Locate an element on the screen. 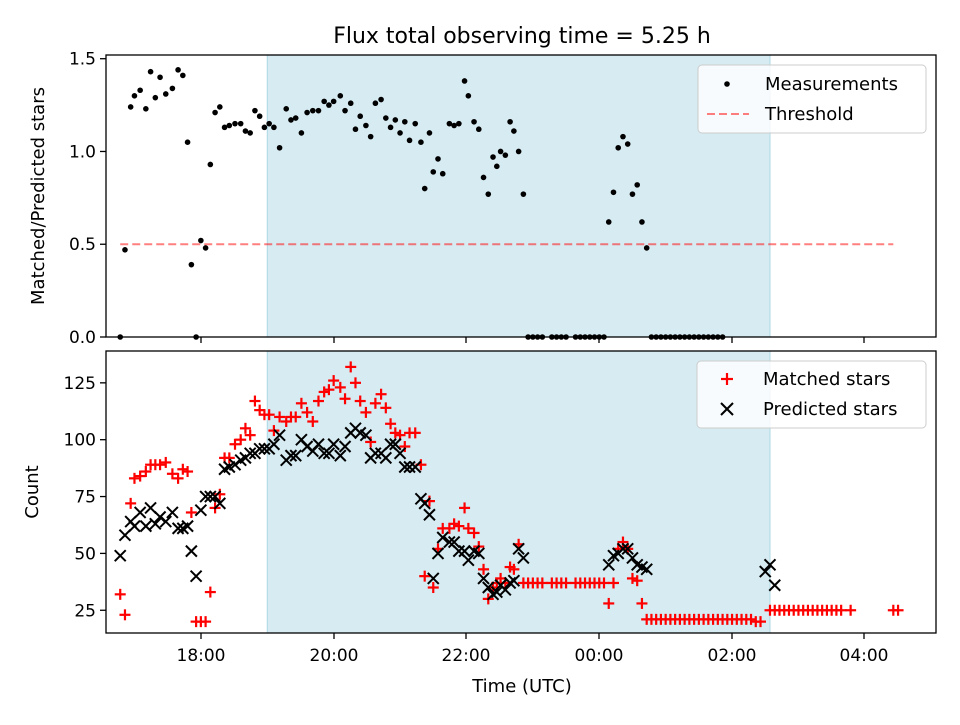 This screenshot has width=960, height=725. ratio-y-tick-label: 0.5 is located at coordinates (82, 245).